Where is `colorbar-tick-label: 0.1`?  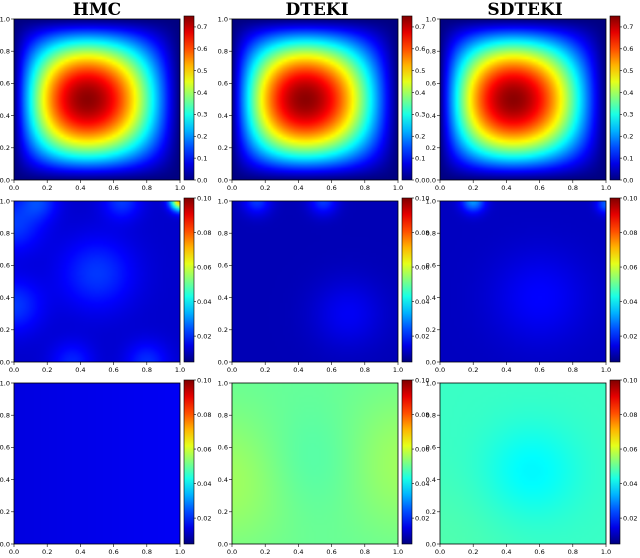
colorbar-tick-label: 0.1 is located at coordinates (420, 158).